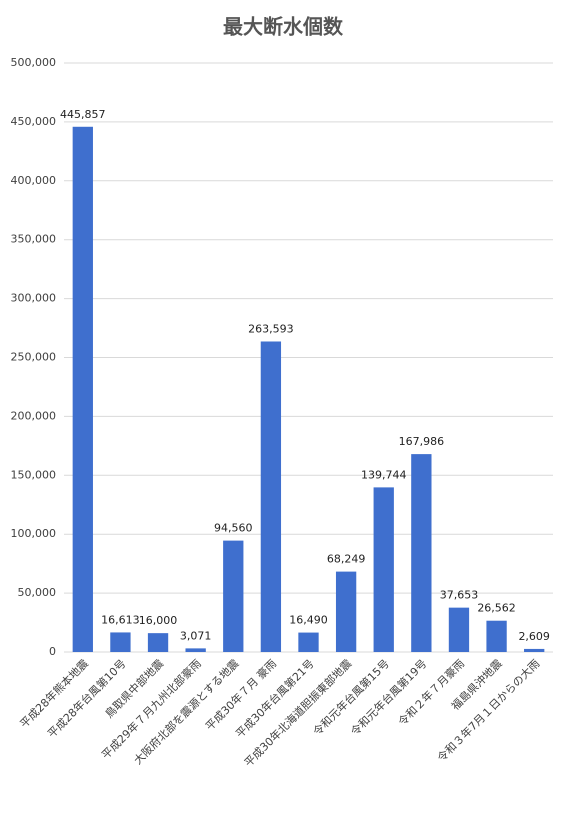  What do you see at coordinates (240, 694) in the screenshot?
I see `x-tick-label: 平成30年７月 豪雨` at bounding box center [240, 694].